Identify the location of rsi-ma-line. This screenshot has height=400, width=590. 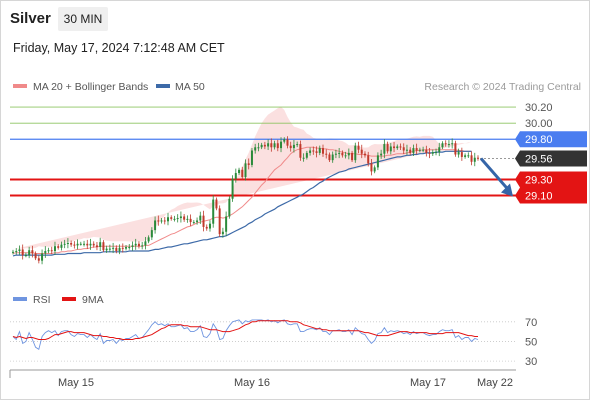
(245, 330).